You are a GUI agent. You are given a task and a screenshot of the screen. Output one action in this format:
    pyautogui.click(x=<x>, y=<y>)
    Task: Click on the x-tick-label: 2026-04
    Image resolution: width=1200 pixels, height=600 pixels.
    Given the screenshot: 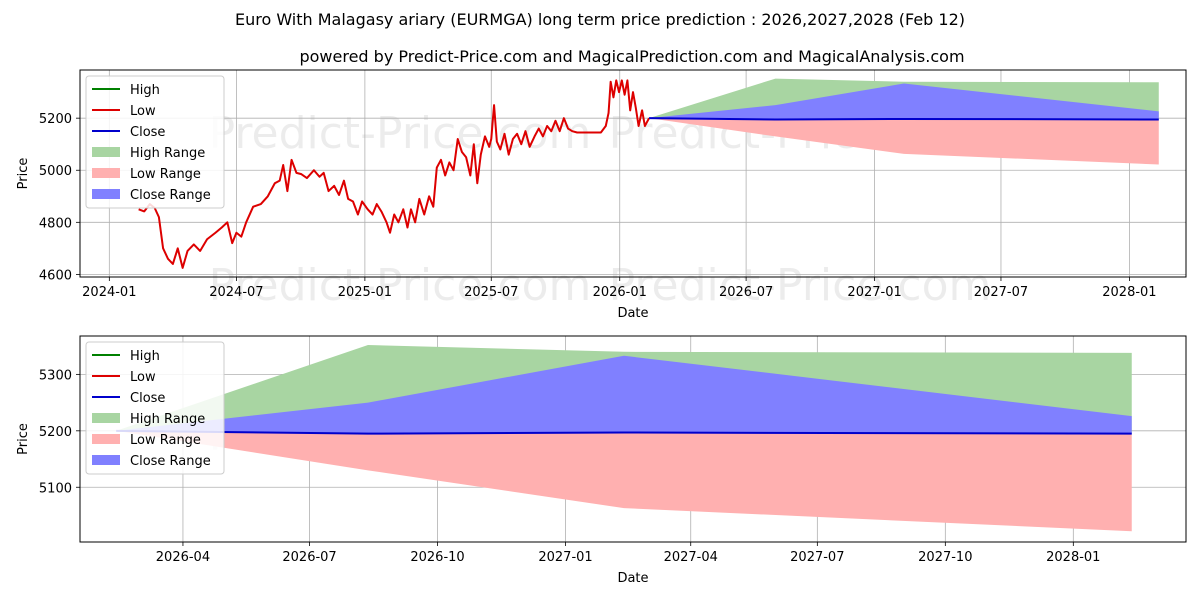 What is the action you would take?
    pyautogui.click(x=183, y=557)
    